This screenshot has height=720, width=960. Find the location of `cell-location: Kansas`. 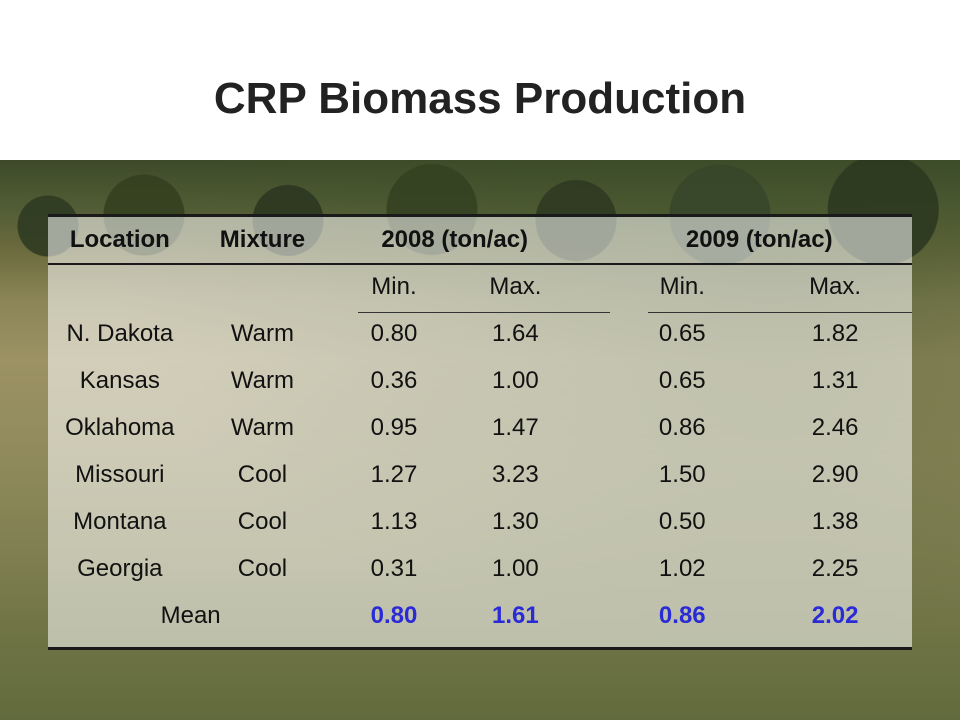

cell-location: Kansas is located at coordinates (119, 380).